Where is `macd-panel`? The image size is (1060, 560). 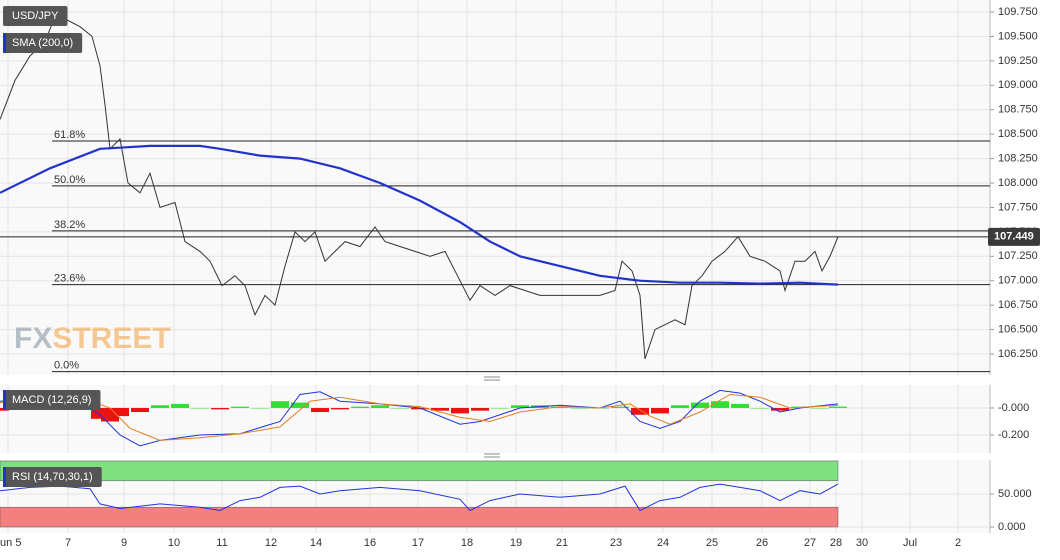 macd-panel is located at coordinates (495, 419).